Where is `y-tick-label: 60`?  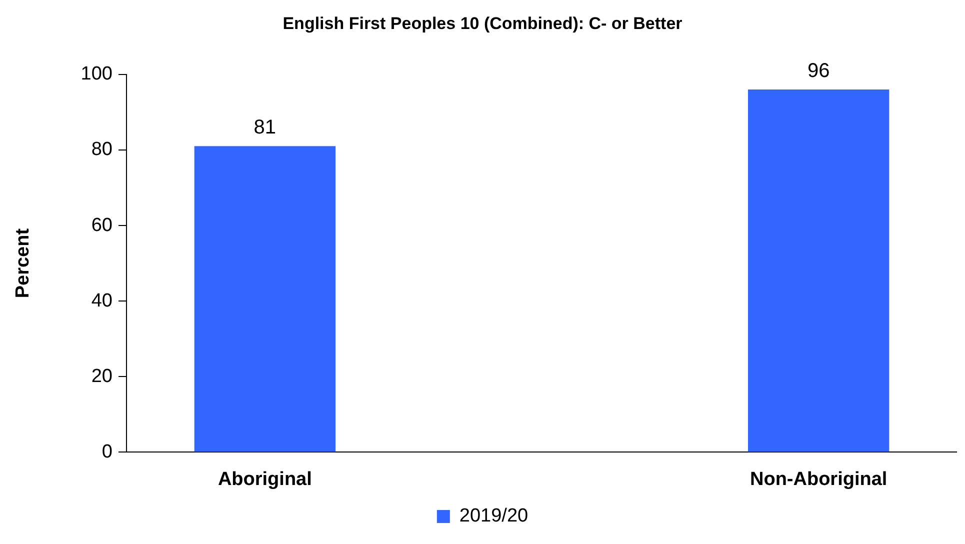
y-tick-label: 60 is located at coordinates (101, 225).